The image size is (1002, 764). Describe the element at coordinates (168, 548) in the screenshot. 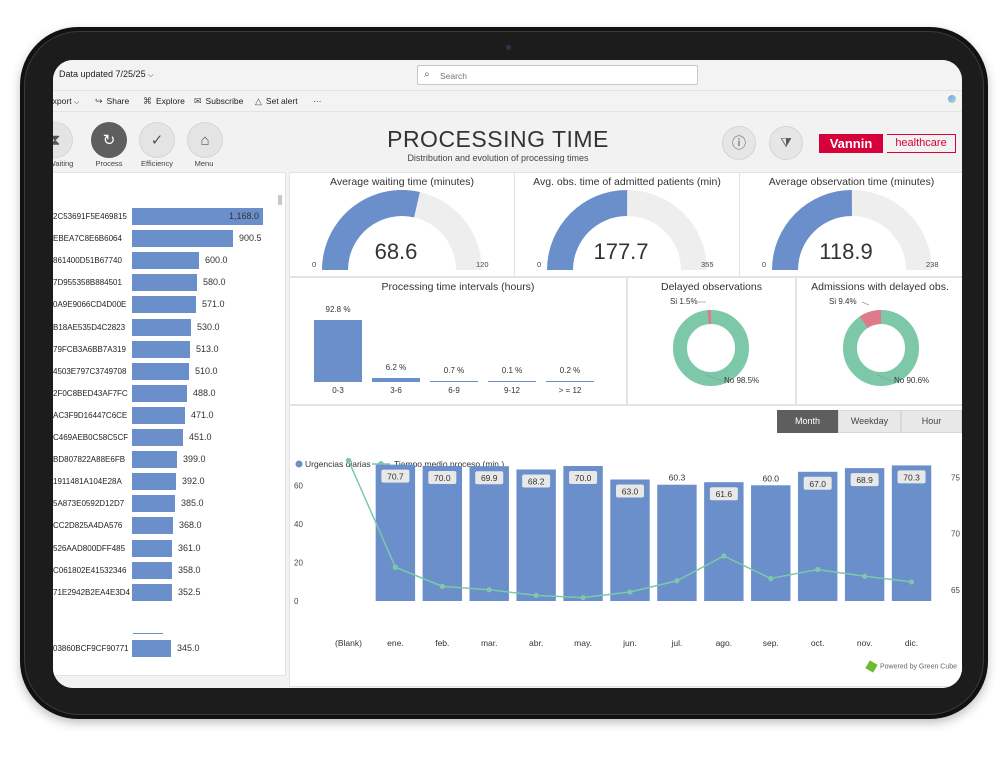

I see `patient-row: 526AAD800DFF485 361.0` at that location.